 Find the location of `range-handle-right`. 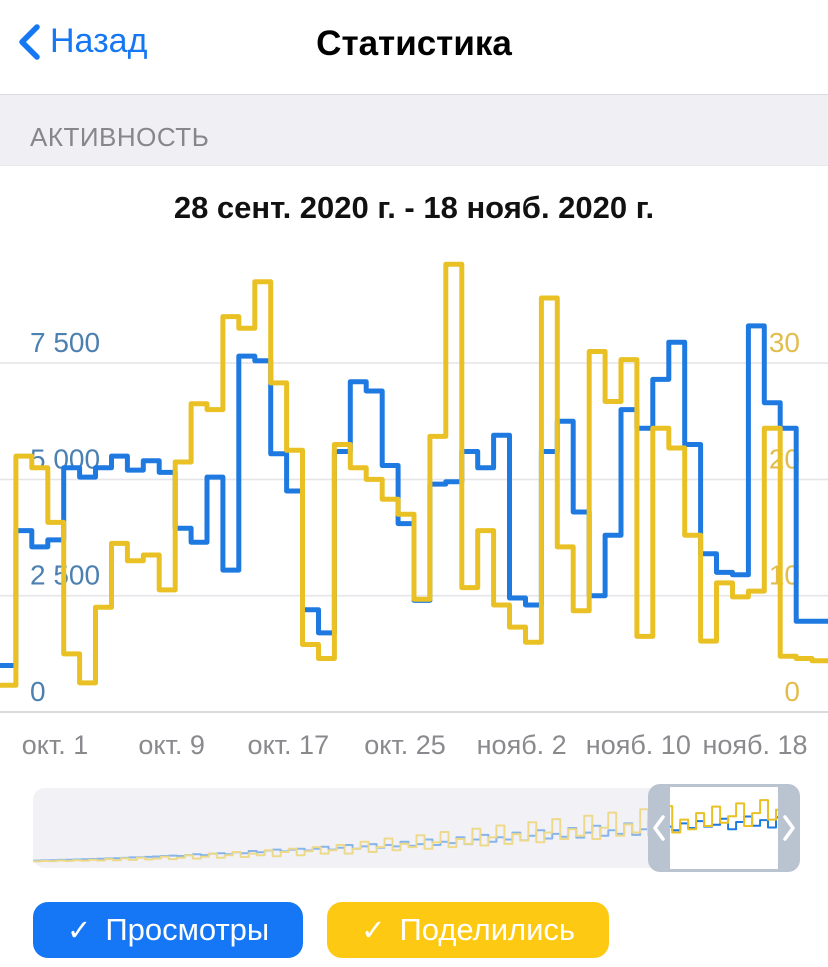

range-handle-right is located at coordinates (789, 828).